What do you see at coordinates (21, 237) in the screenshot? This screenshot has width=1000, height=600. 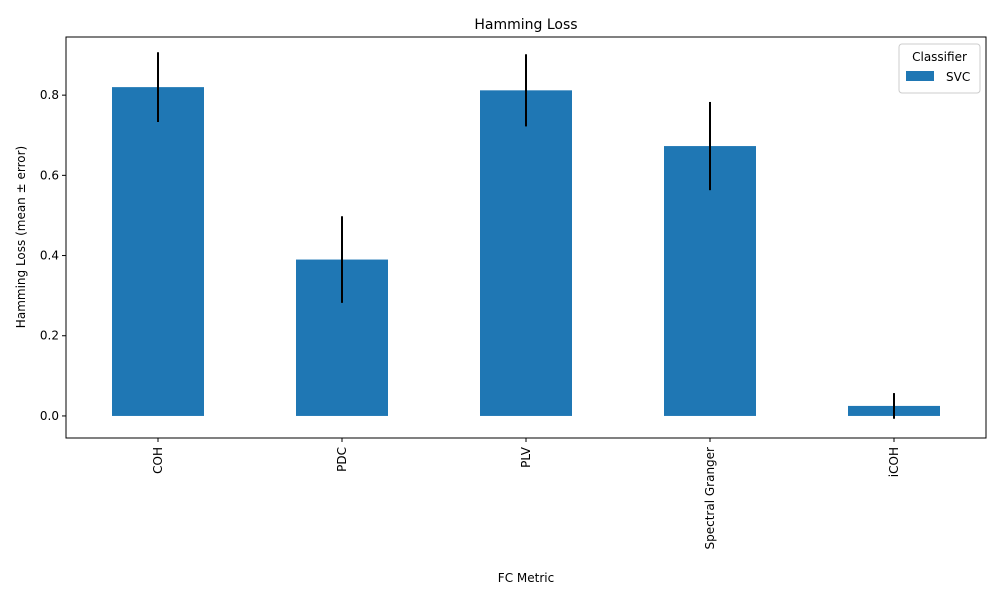 I see `y-axis-label: Hamming Loss (mean ± error)` at bounding box center [21, 237].